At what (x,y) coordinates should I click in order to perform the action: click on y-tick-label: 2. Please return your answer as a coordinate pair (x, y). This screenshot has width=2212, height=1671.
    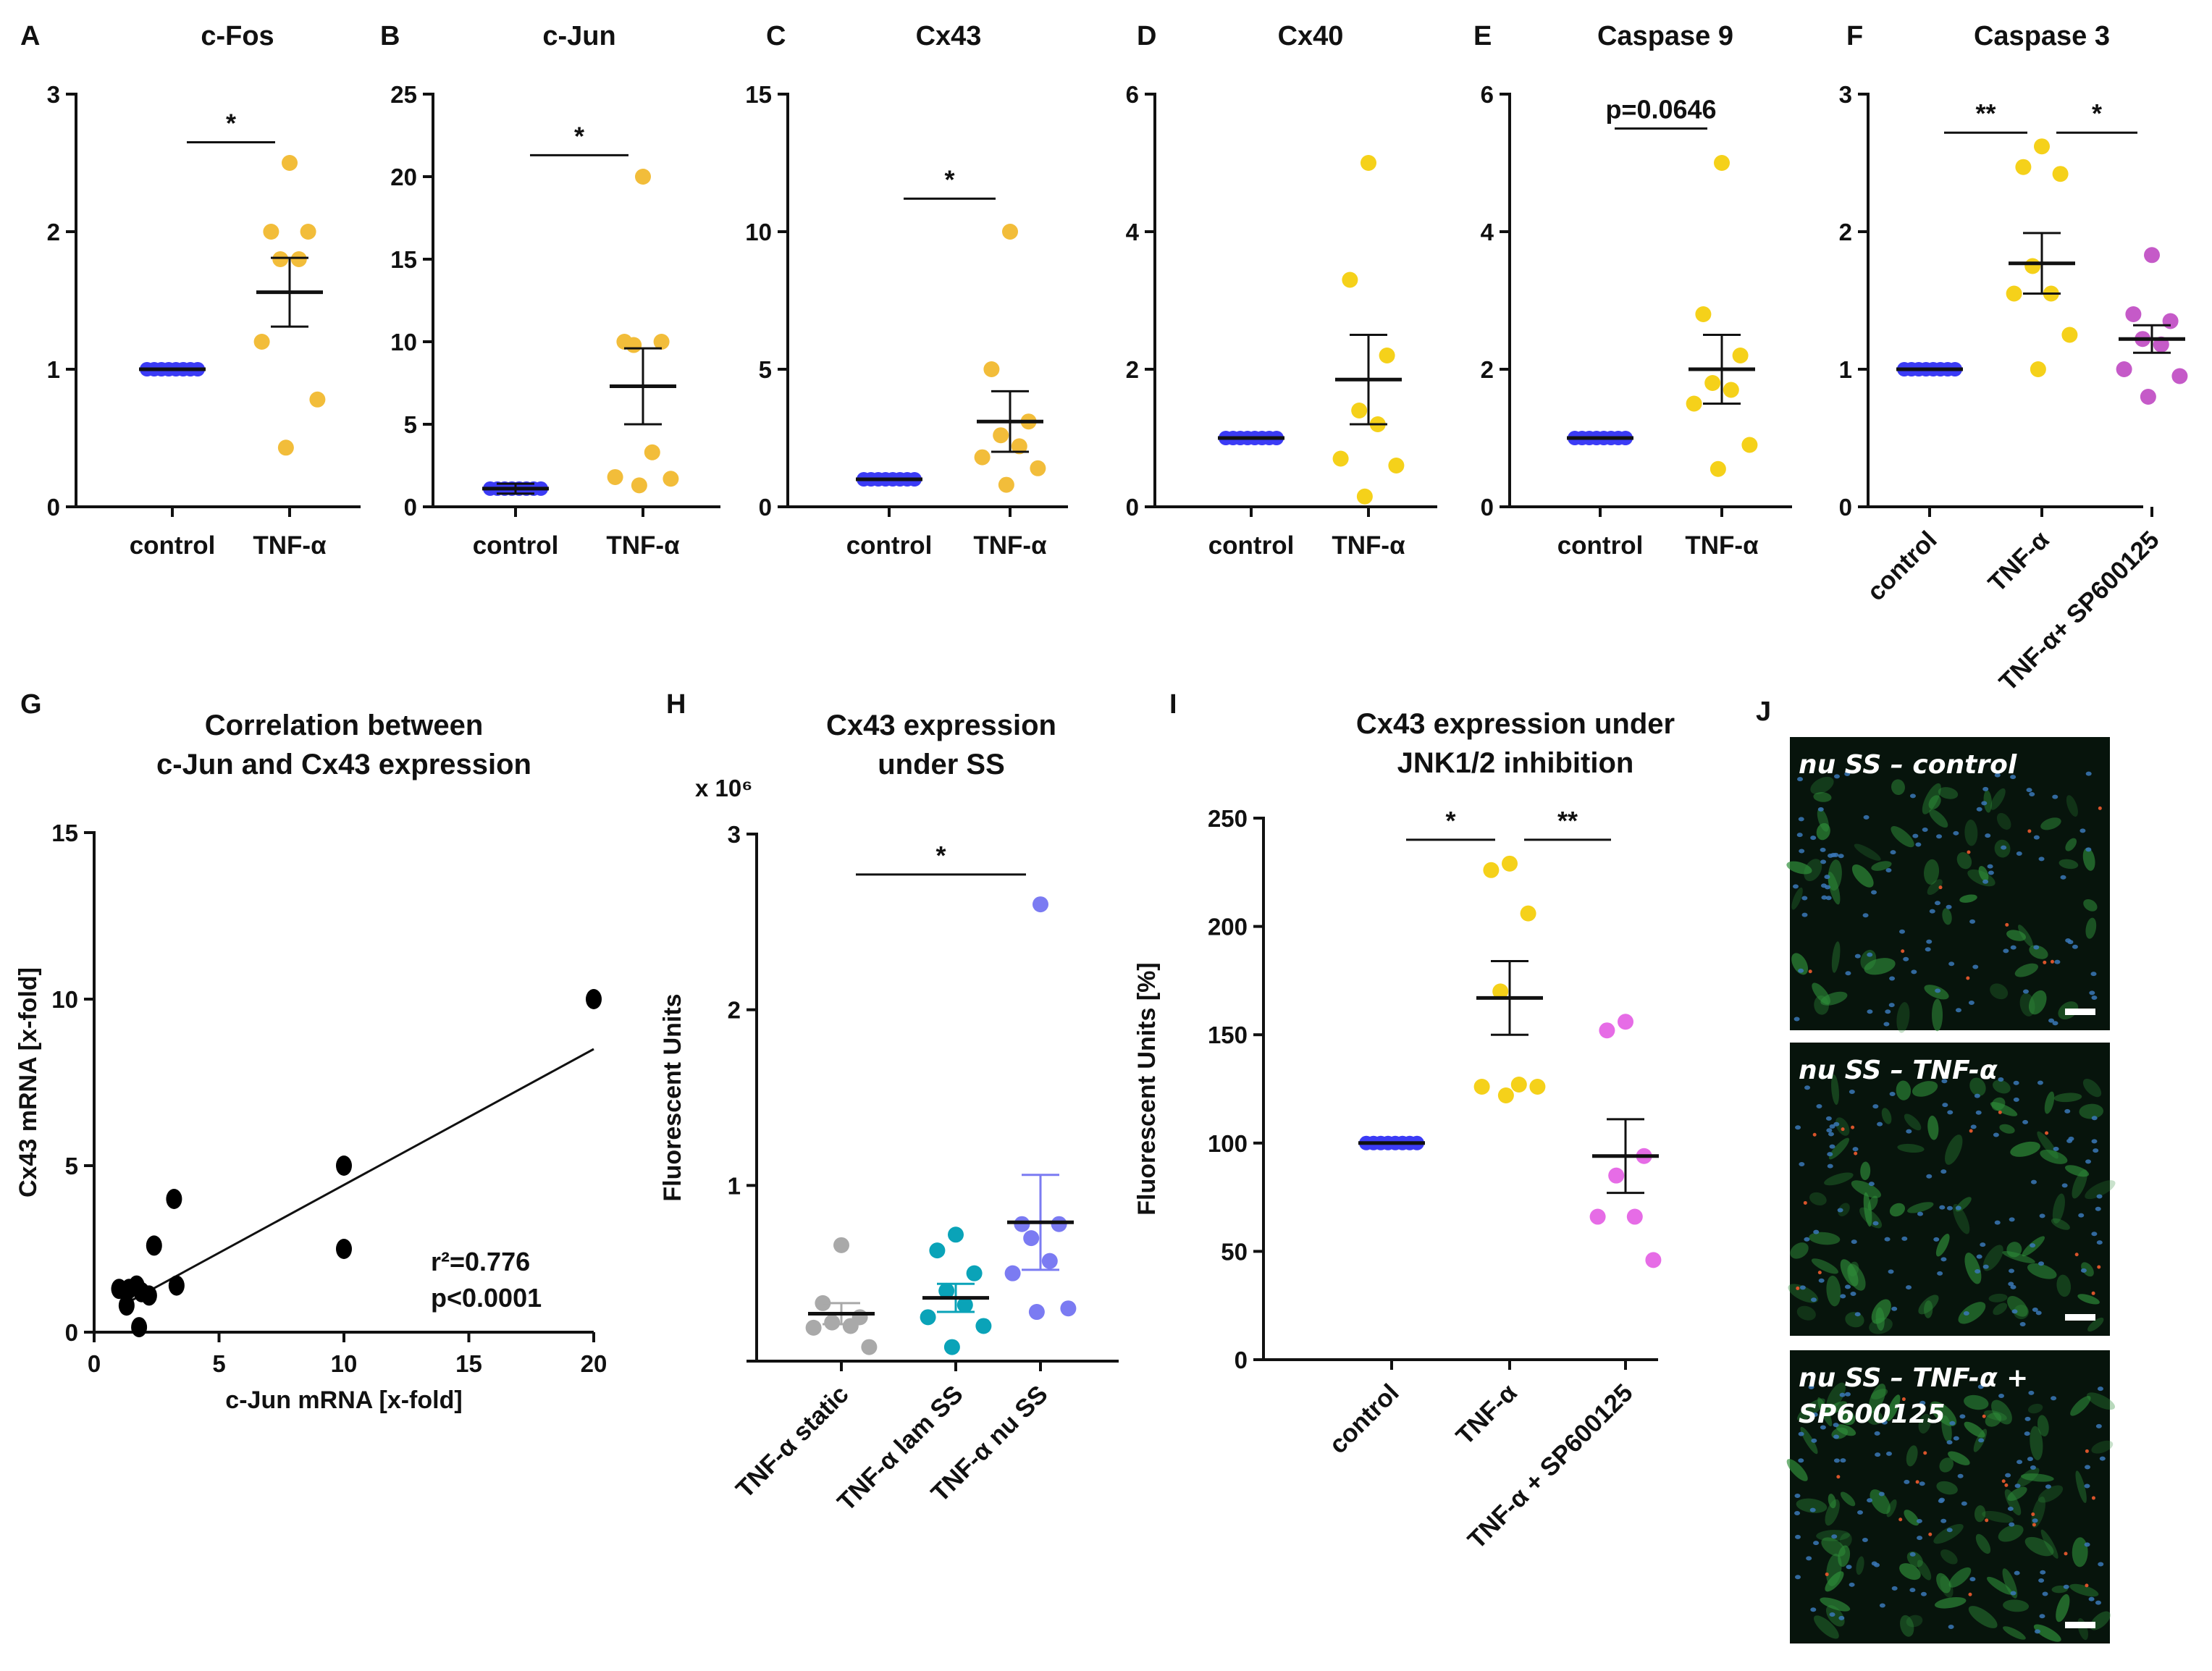
    Looking at the image, I should click on (735, 1010).